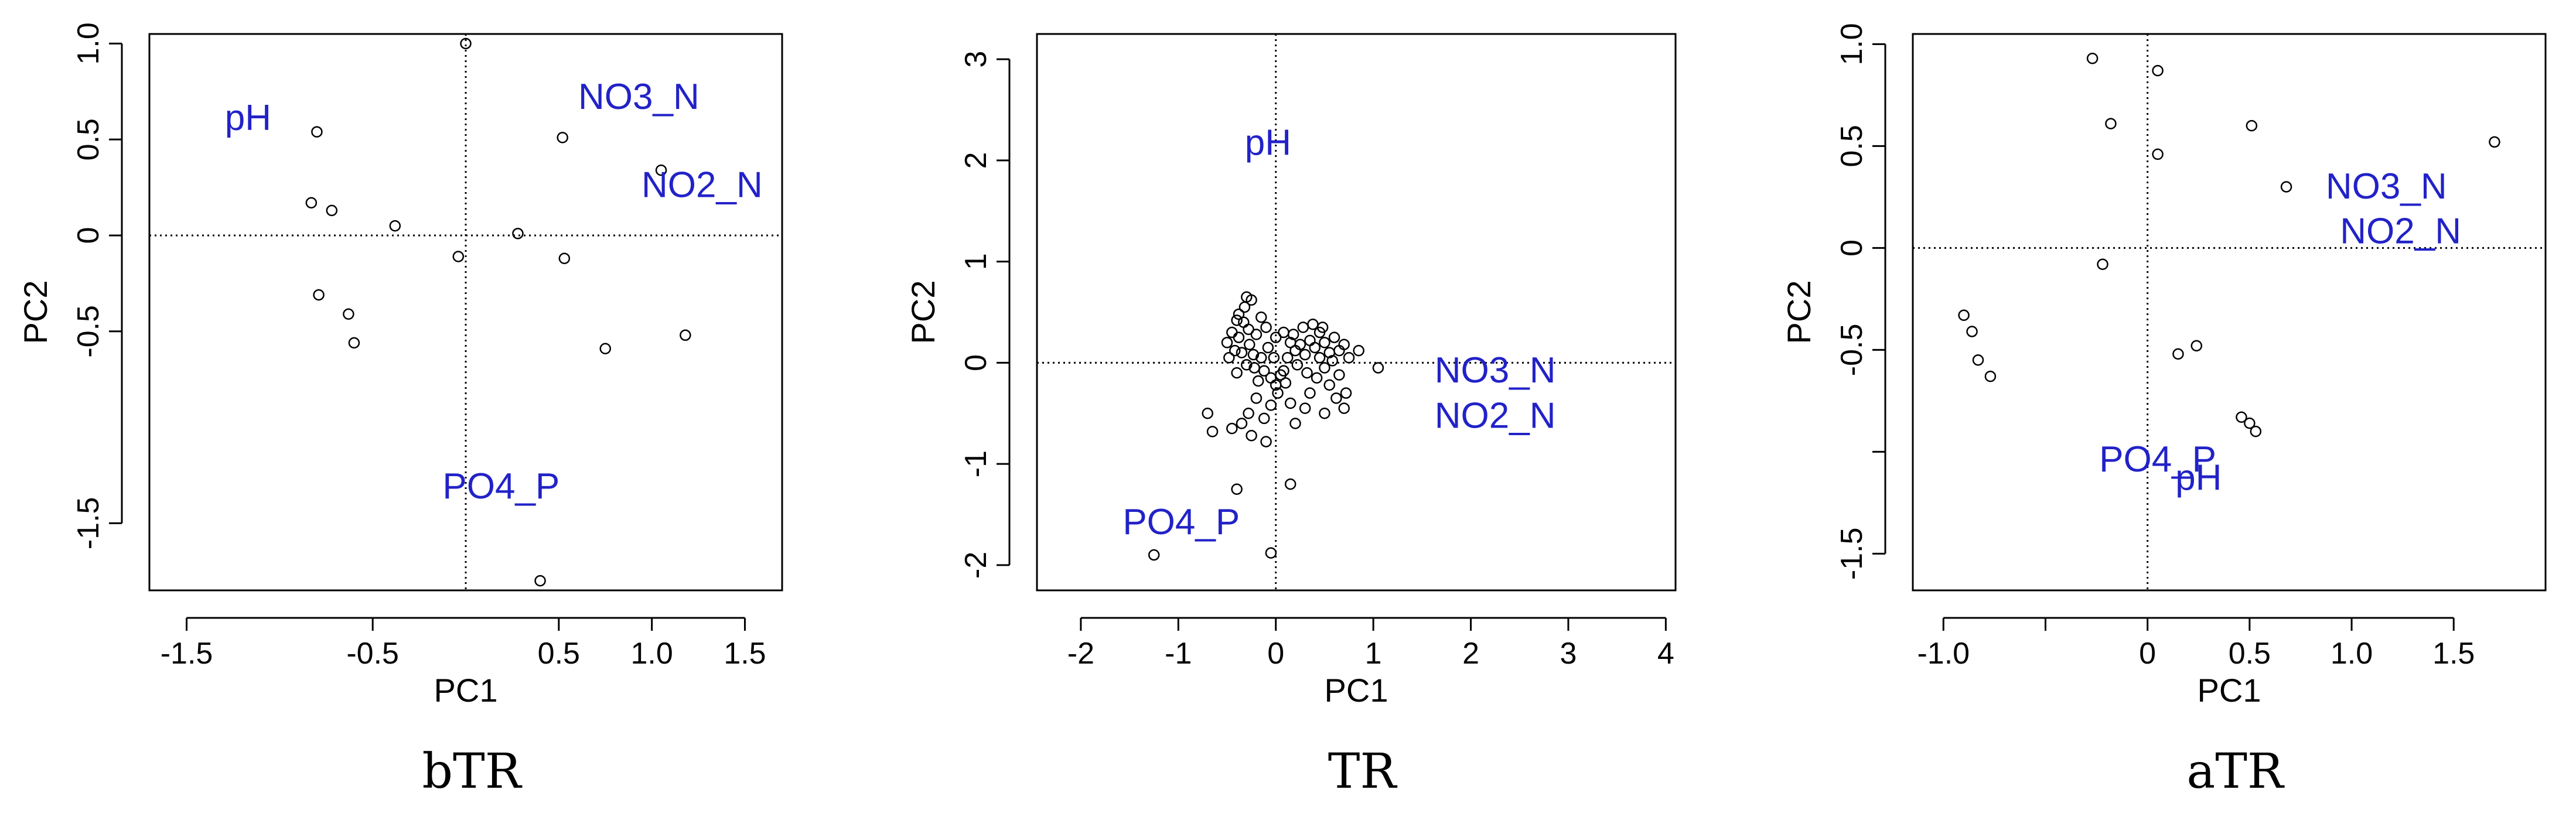 The width and height of the screenshot is (2576, 834). What do you see at coordinates (1665, 654) in the screenshot?
I see `x-tick-label: 4` at bounding box center [1665, 654].